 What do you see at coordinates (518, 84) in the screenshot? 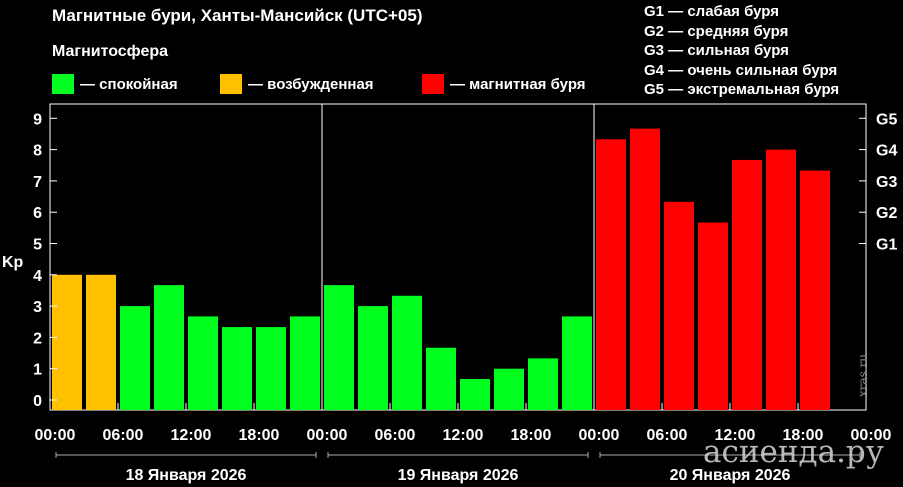
I see `legend-label-storm: — магнитная буря` at bounding box center [518, 84].